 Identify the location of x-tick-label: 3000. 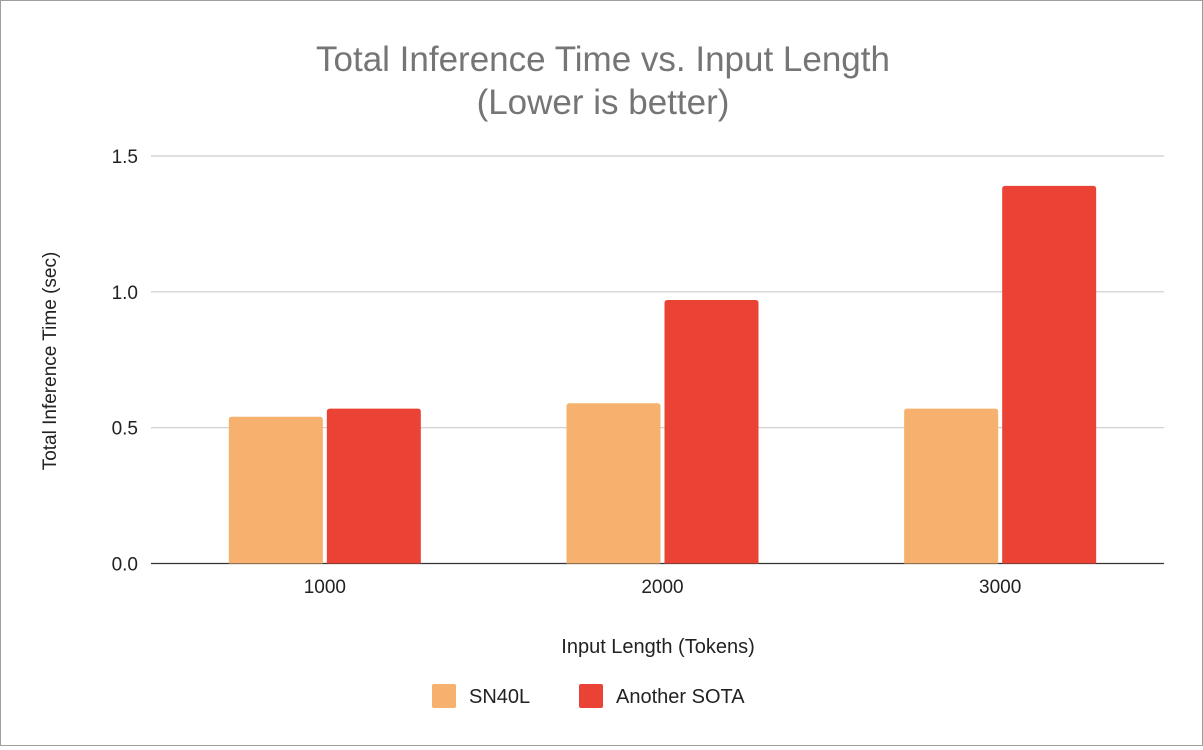
(1000, 587).